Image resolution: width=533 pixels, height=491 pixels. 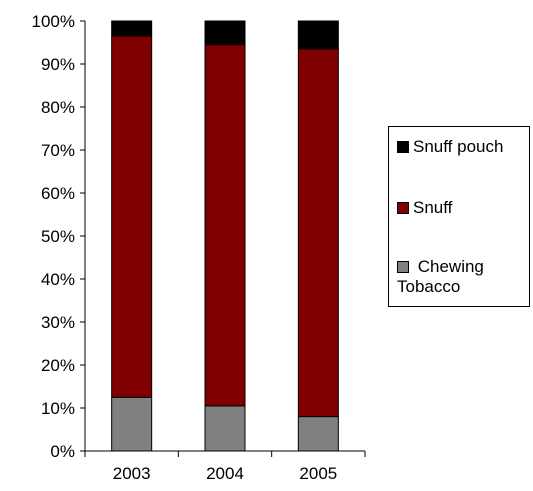 What do you see at coordinates (62, 451) in the screenshot?
I see `y-tick-label-0pct: 0%` at bounding box center [62, 451].